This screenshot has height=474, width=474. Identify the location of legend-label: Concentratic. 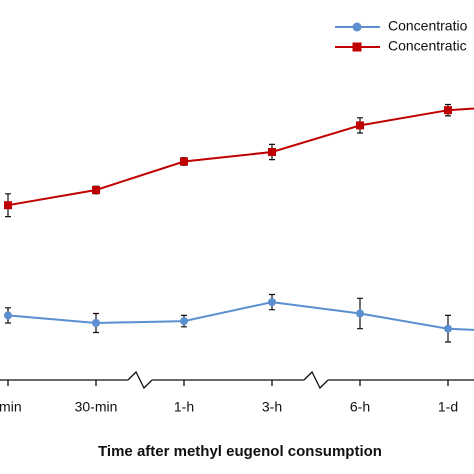
(427, 46).